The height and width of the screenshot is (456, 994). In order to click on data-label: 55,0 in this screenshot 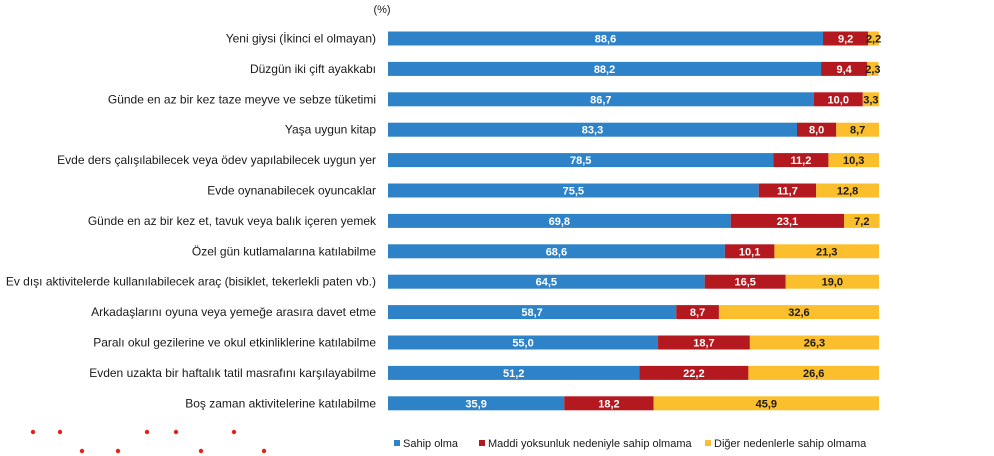, I will do `click(522, 344)`.